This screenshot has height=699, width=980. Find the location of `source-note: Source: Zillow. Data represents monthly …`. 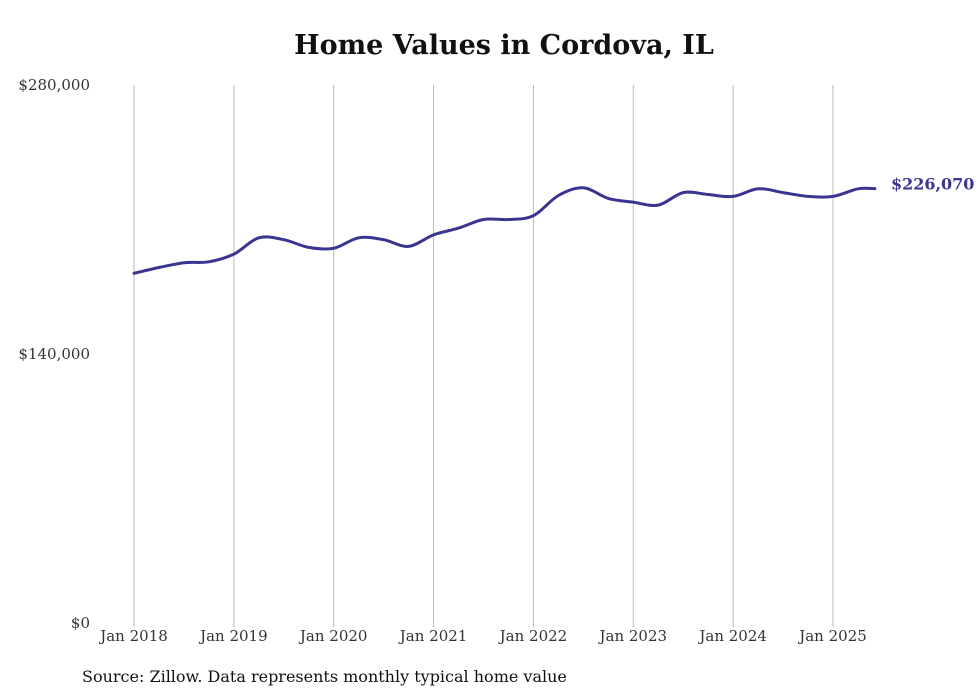

source-note: Source: Zillow. Data represents monthly … is located at coordinates (324, 676).